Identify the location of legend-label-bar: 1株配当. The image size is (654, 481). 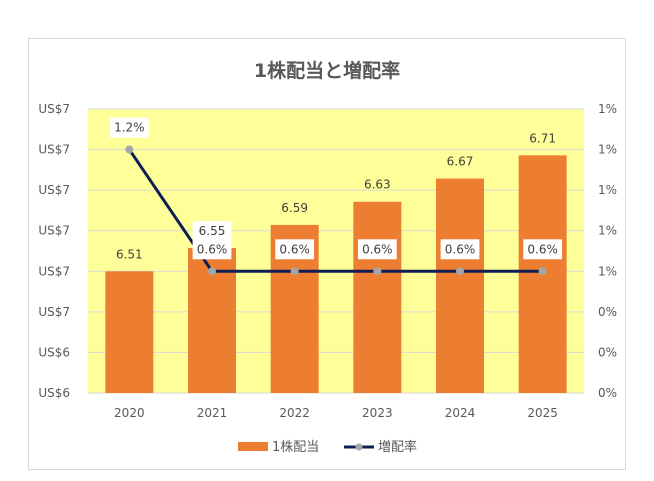
(295, 447).